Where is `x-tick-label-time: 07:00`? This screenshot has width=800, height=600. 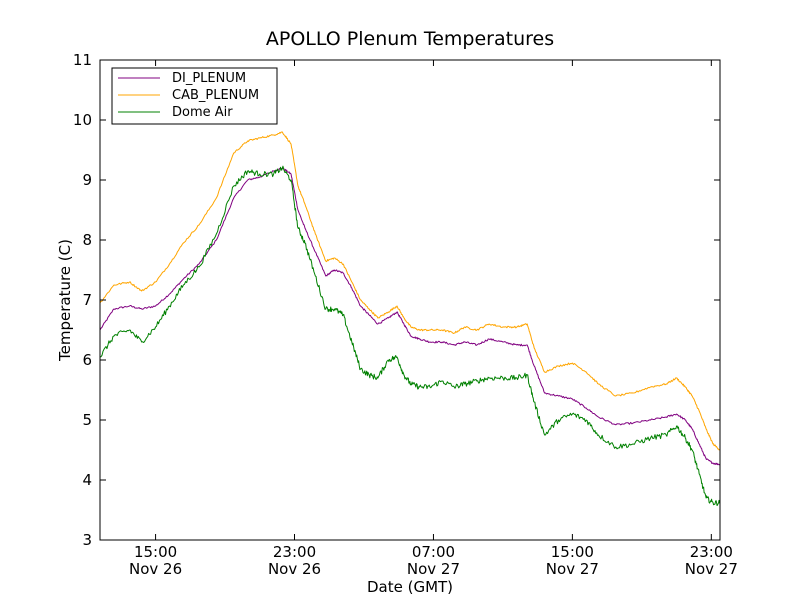
x-tick-label-time: 07:00 is located at coordinates (433, 552).